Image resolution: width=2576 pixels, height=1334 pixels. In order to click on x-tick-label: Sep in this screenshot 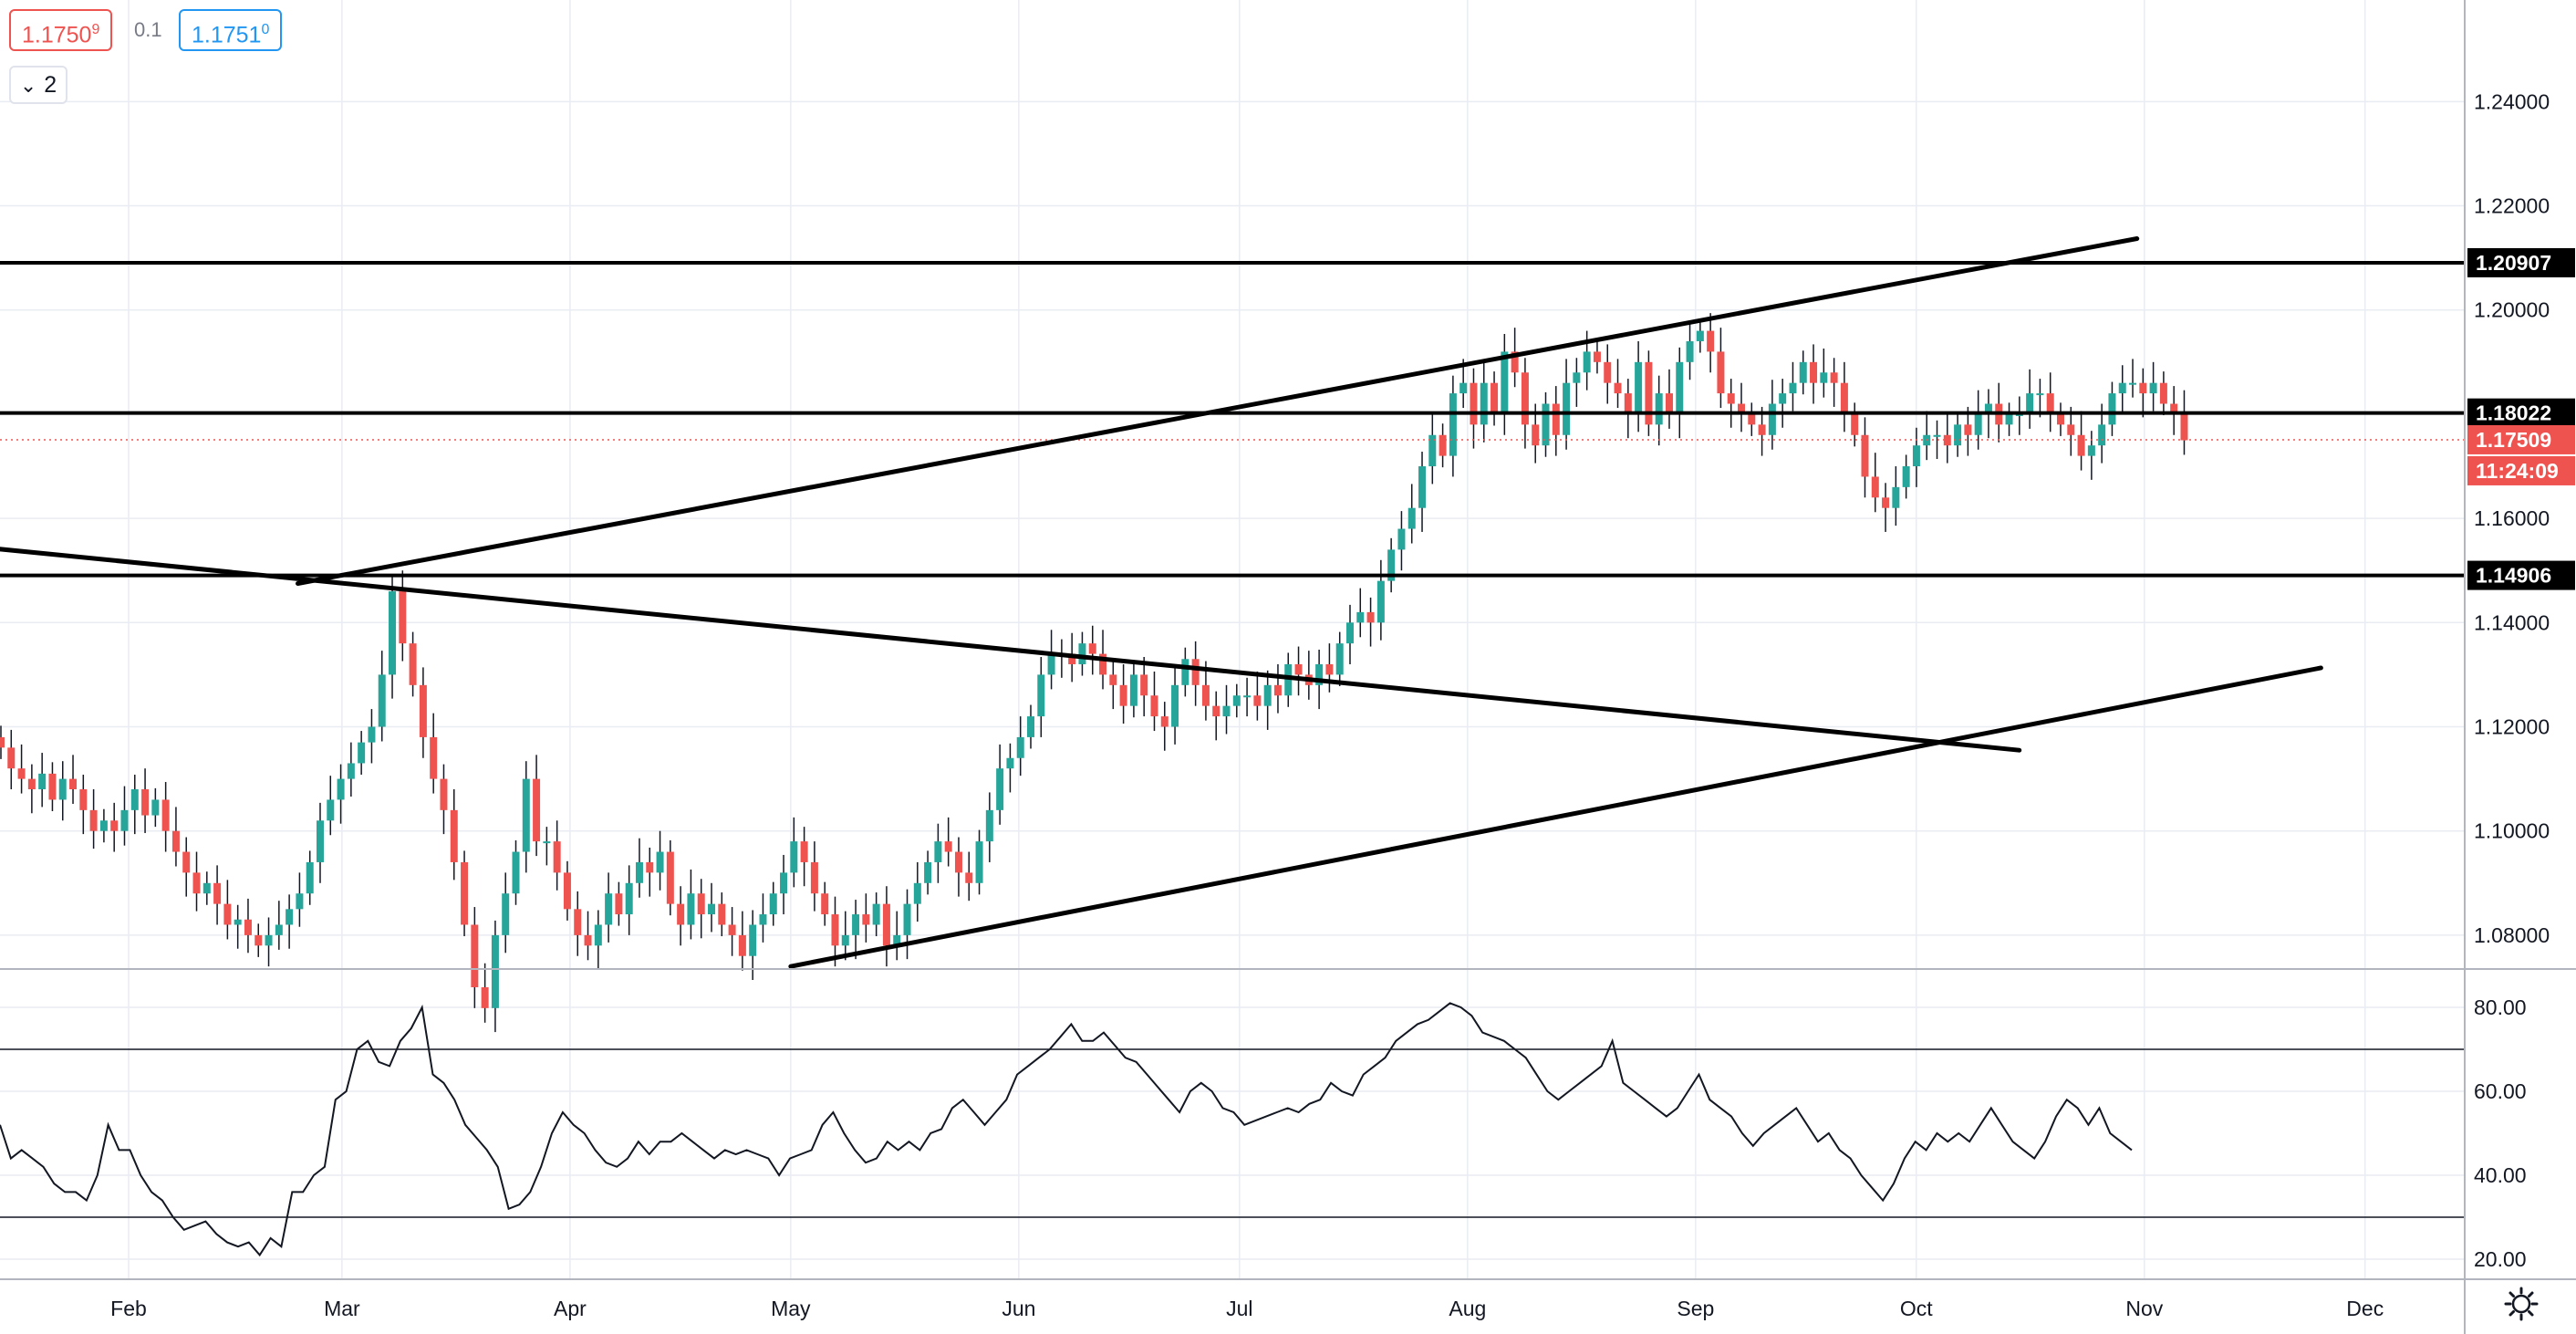, I will do `click(1696, 1308)`.